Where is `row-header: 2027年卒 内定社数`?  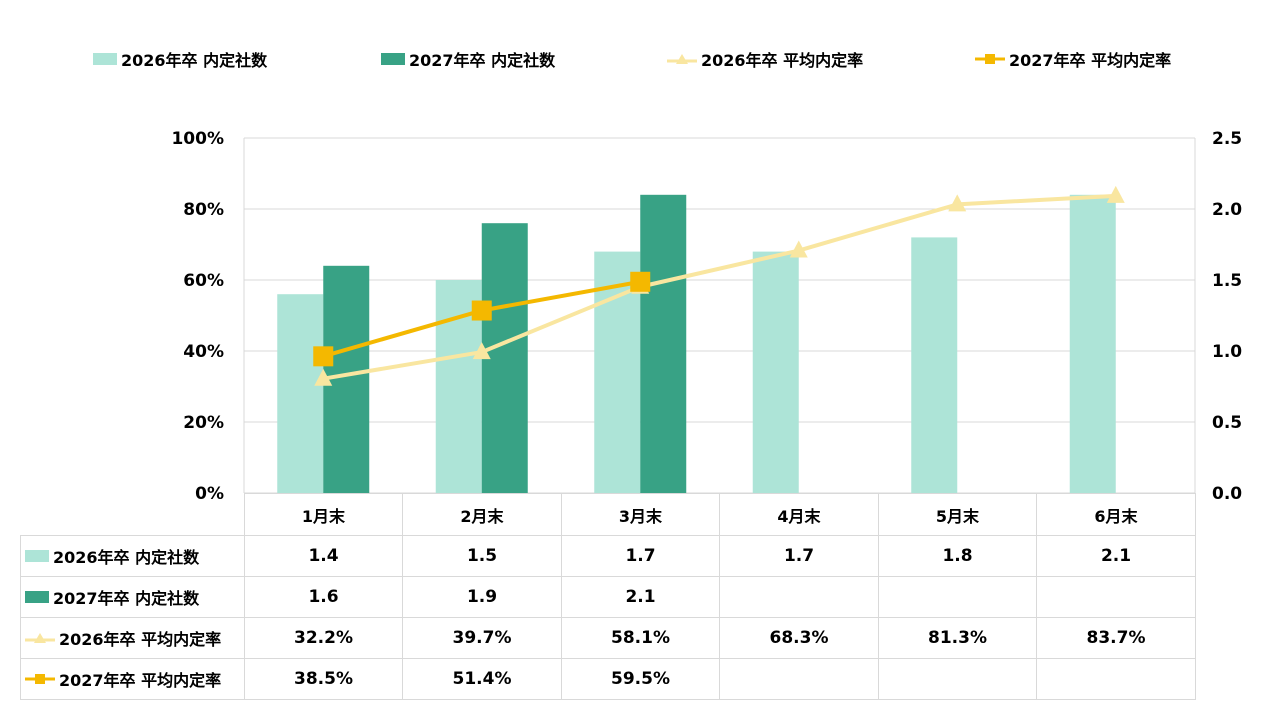 row-header: 2027年卒 内定社数 is located at coordinates (132, 597).